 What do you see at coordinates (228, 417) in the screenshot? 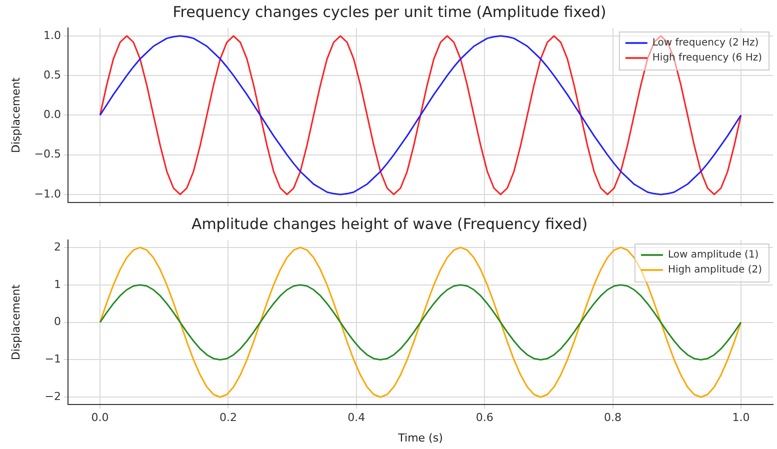
I see `x-tick-label: 0.2` at bounding box center [228, 417].